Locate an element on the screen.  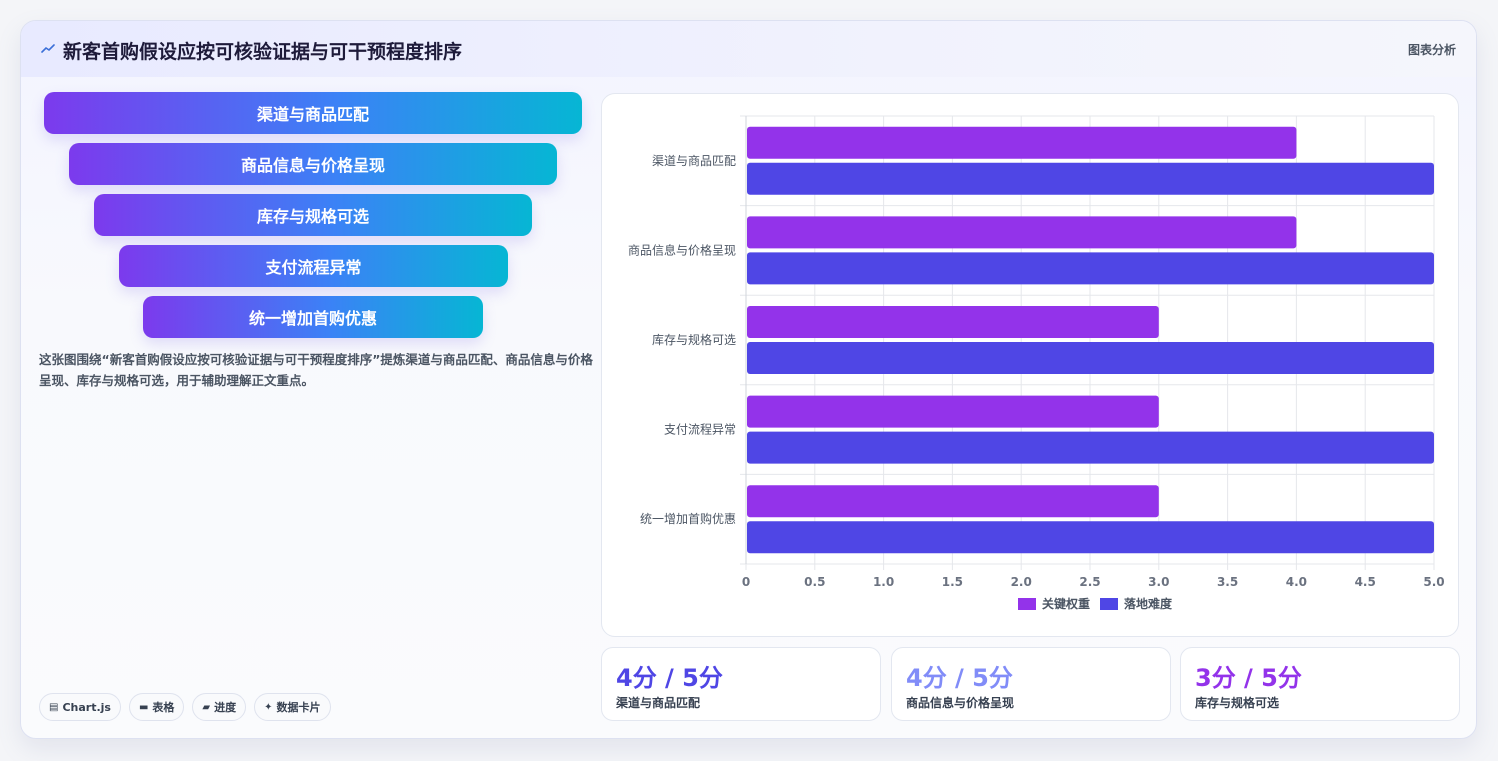
chip-label: 进度 is located at coordinates (225, 707).